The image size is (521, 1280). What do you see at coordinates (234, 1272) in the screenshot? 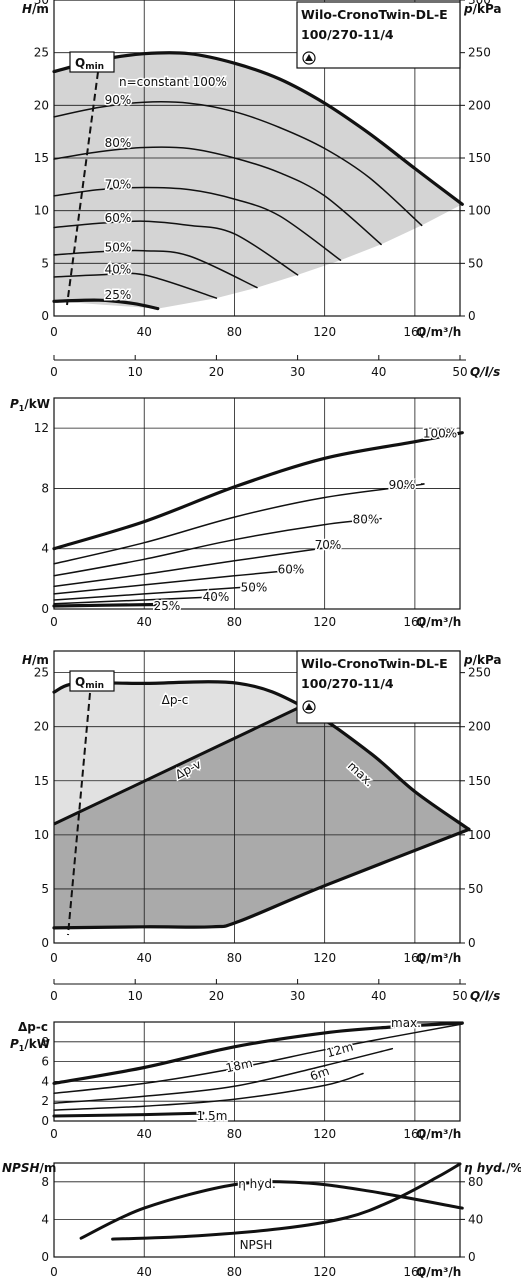
I see `c5-x-tick-label: 80` at bounding box center [234, 1272].